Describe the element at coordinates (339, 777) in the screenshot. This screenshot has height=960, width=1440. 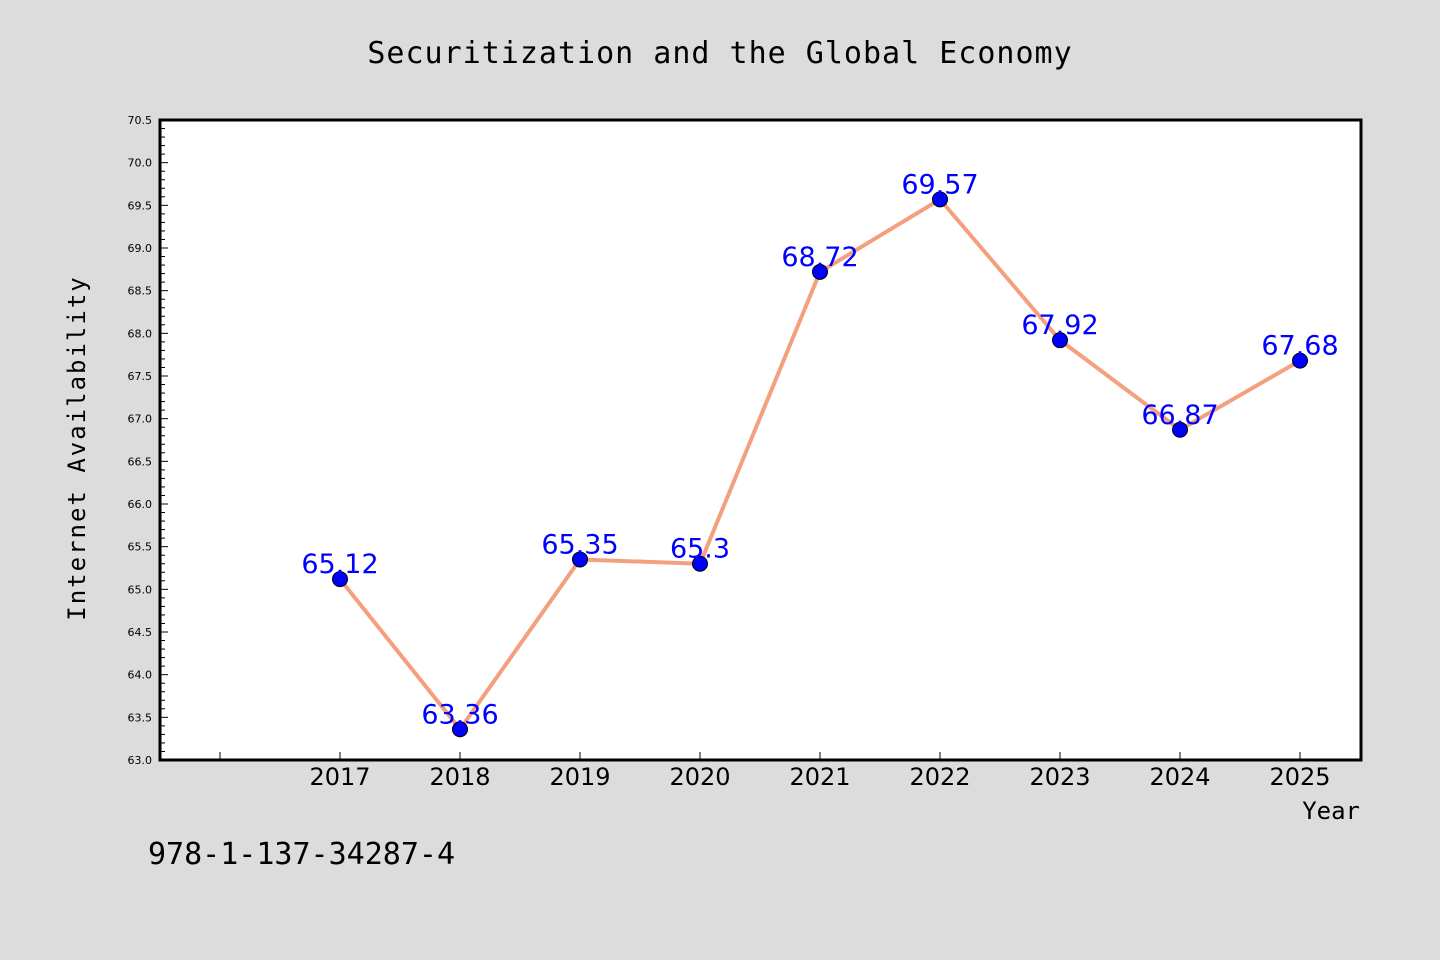
I see `x-tick-label: 2017` at that location.